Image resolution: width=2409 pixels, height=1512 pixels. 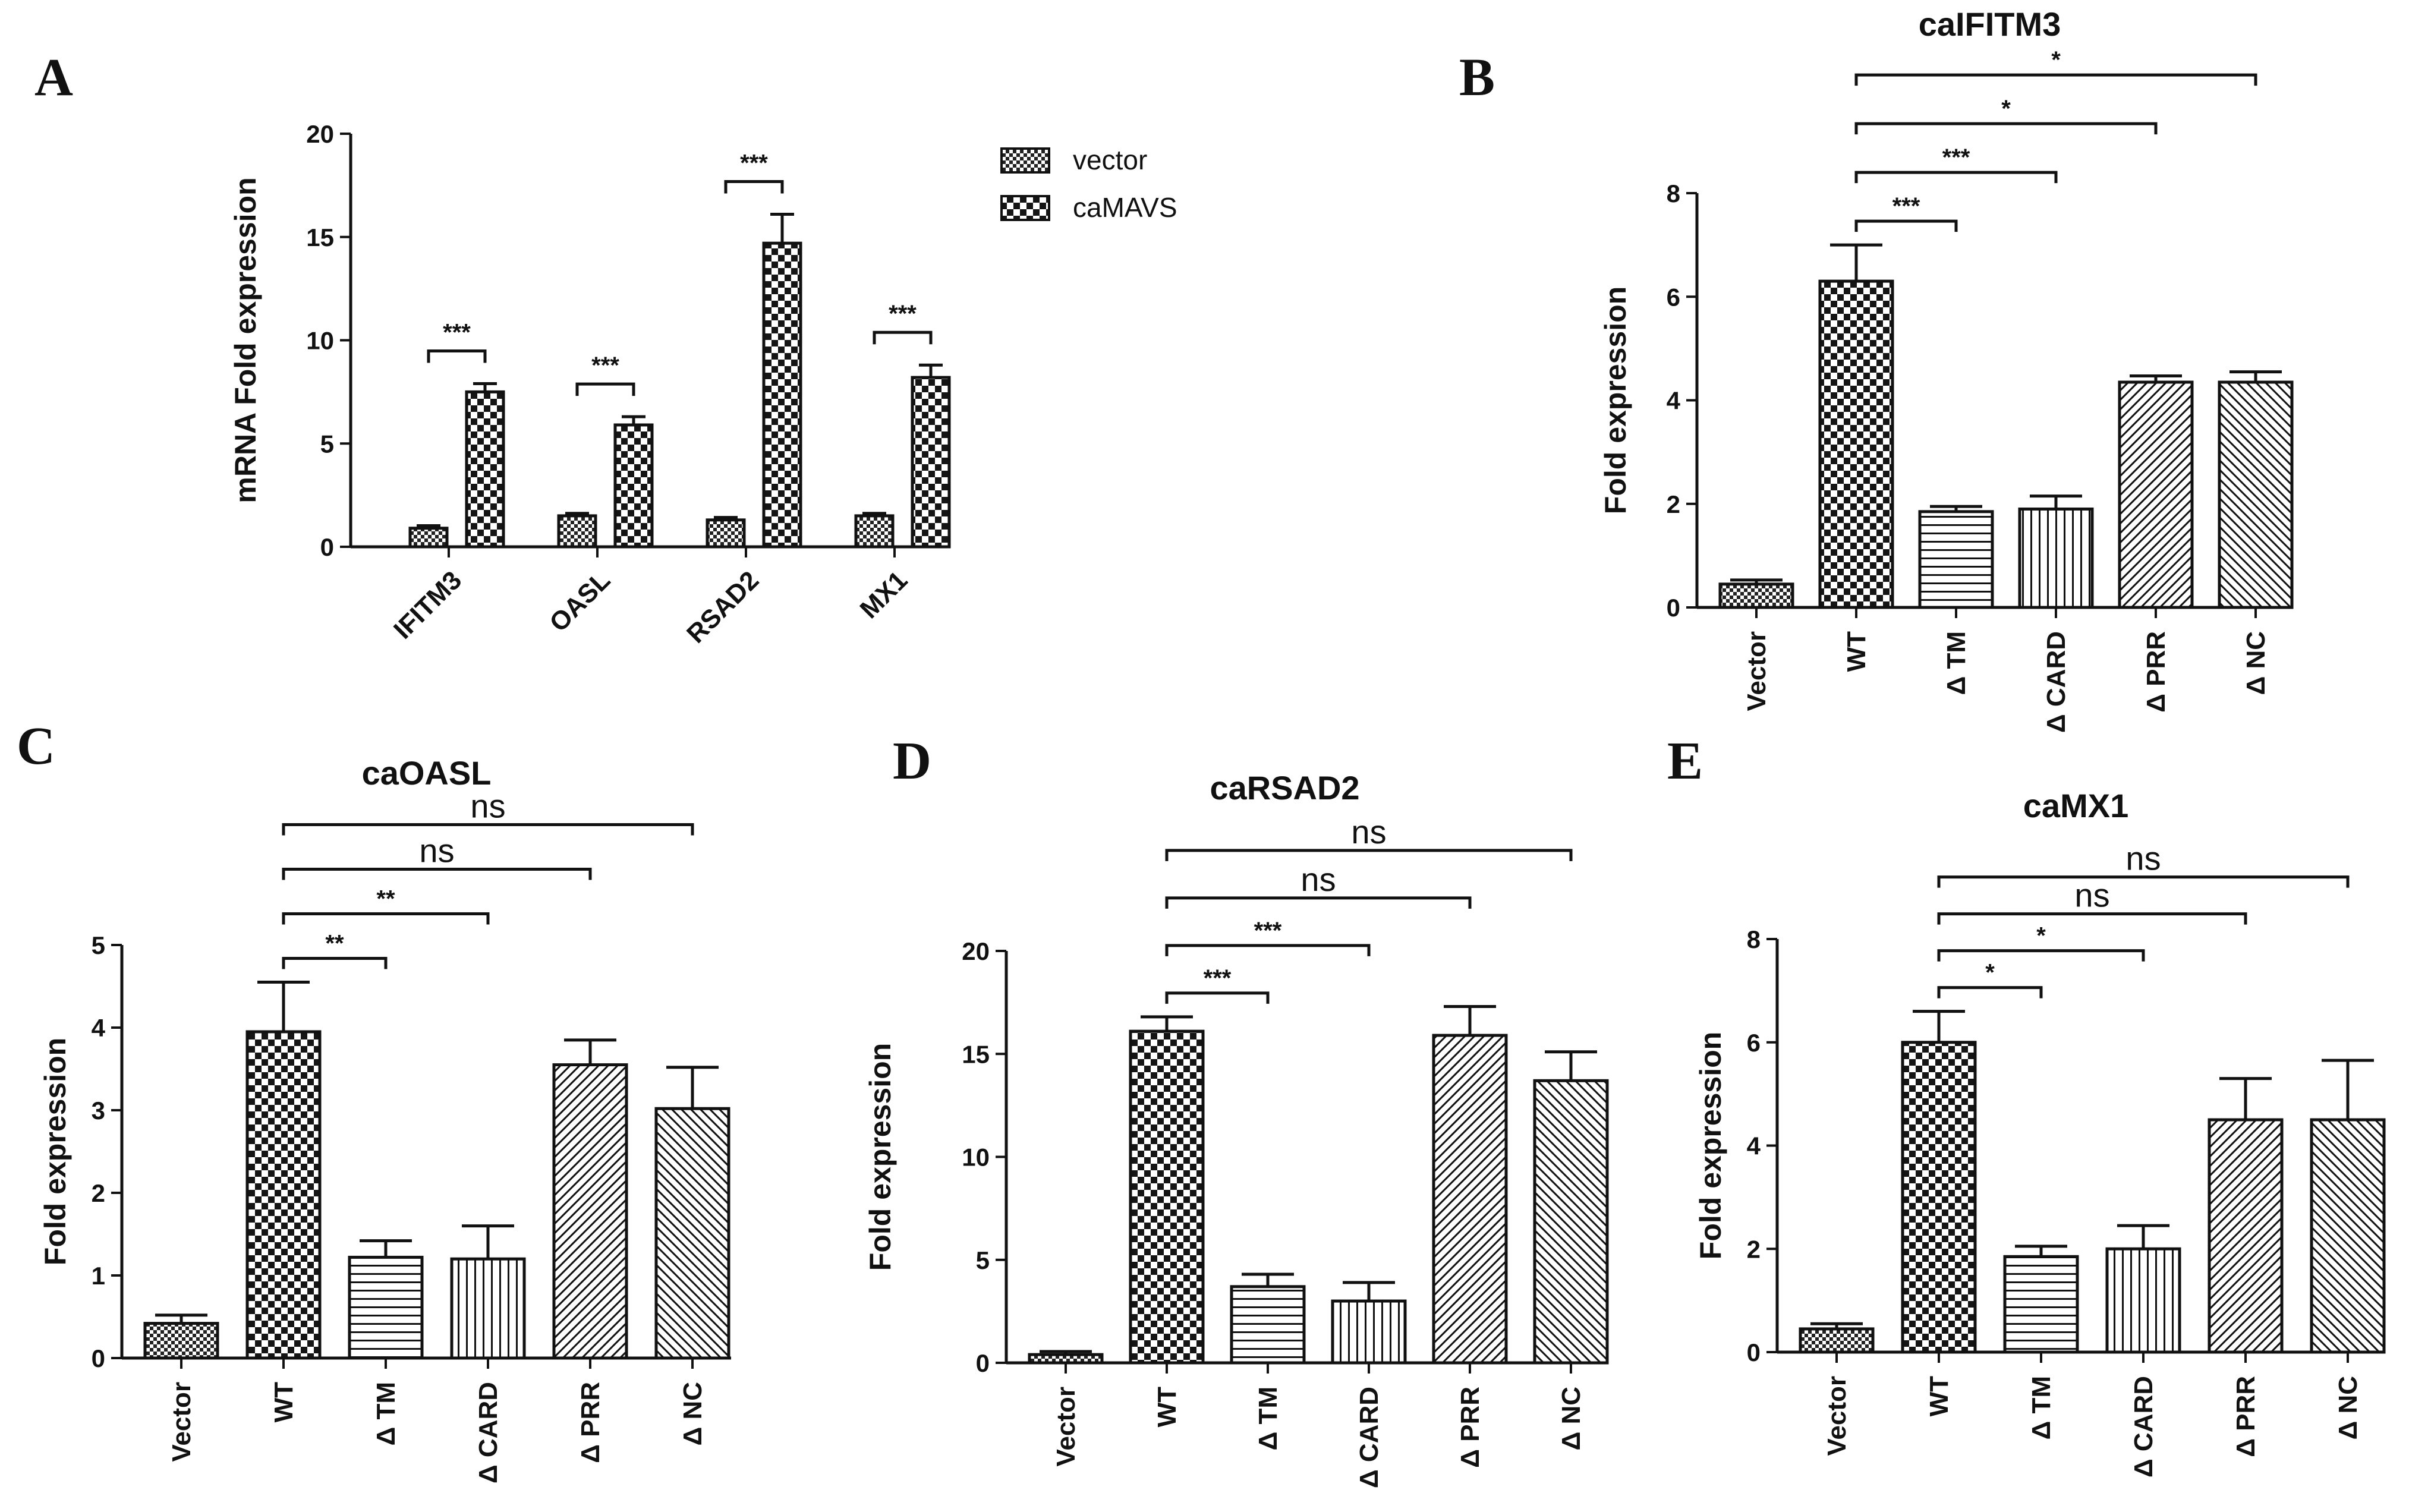 What do you see at coordinates (53, 77) in the screenshot?
I see `panel-letter-a: A` at bounding box center [53, 77].